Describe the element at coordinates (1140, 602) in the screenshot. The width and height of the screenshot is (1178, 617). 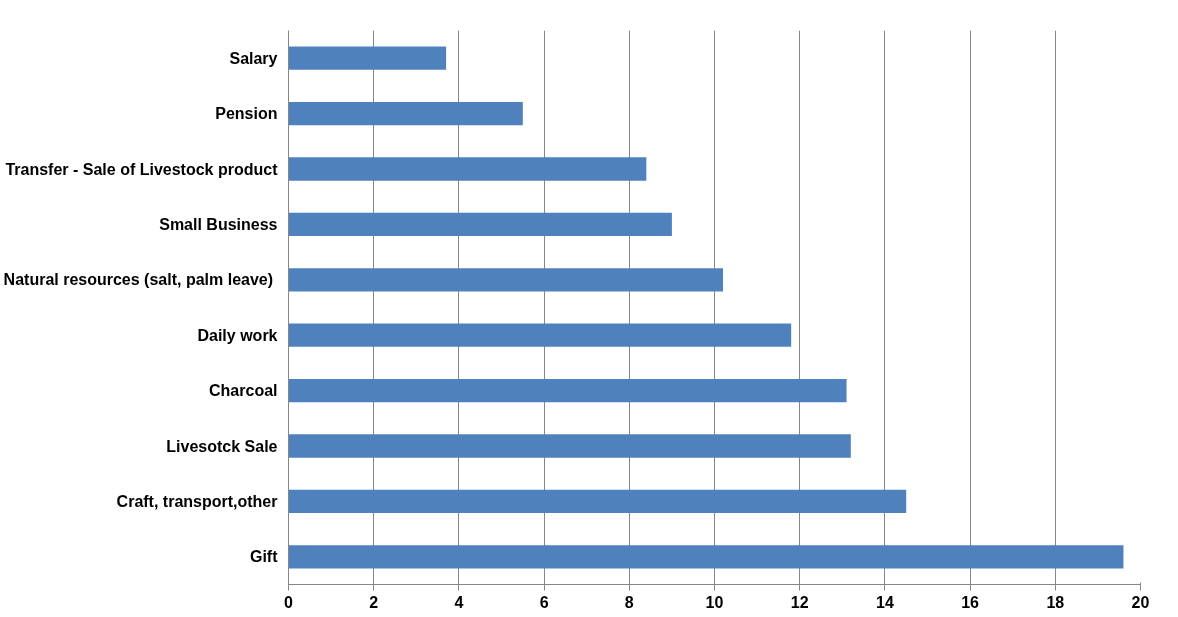
I see `x-tick-label: 20` at that location.